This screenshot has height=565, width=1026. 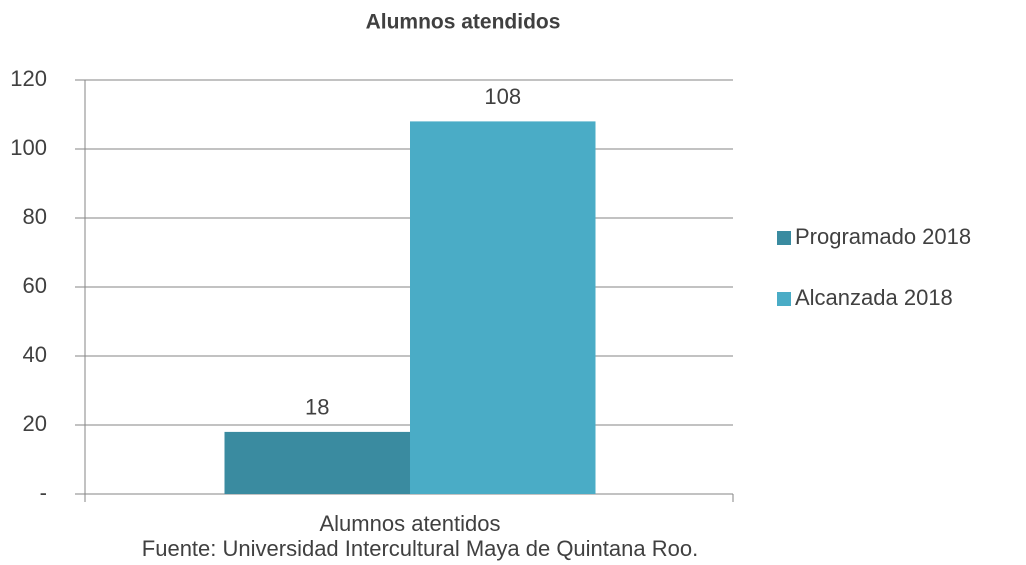 I want to click on legend-label: Alcanzada 2018, so click(x=874, y=297).